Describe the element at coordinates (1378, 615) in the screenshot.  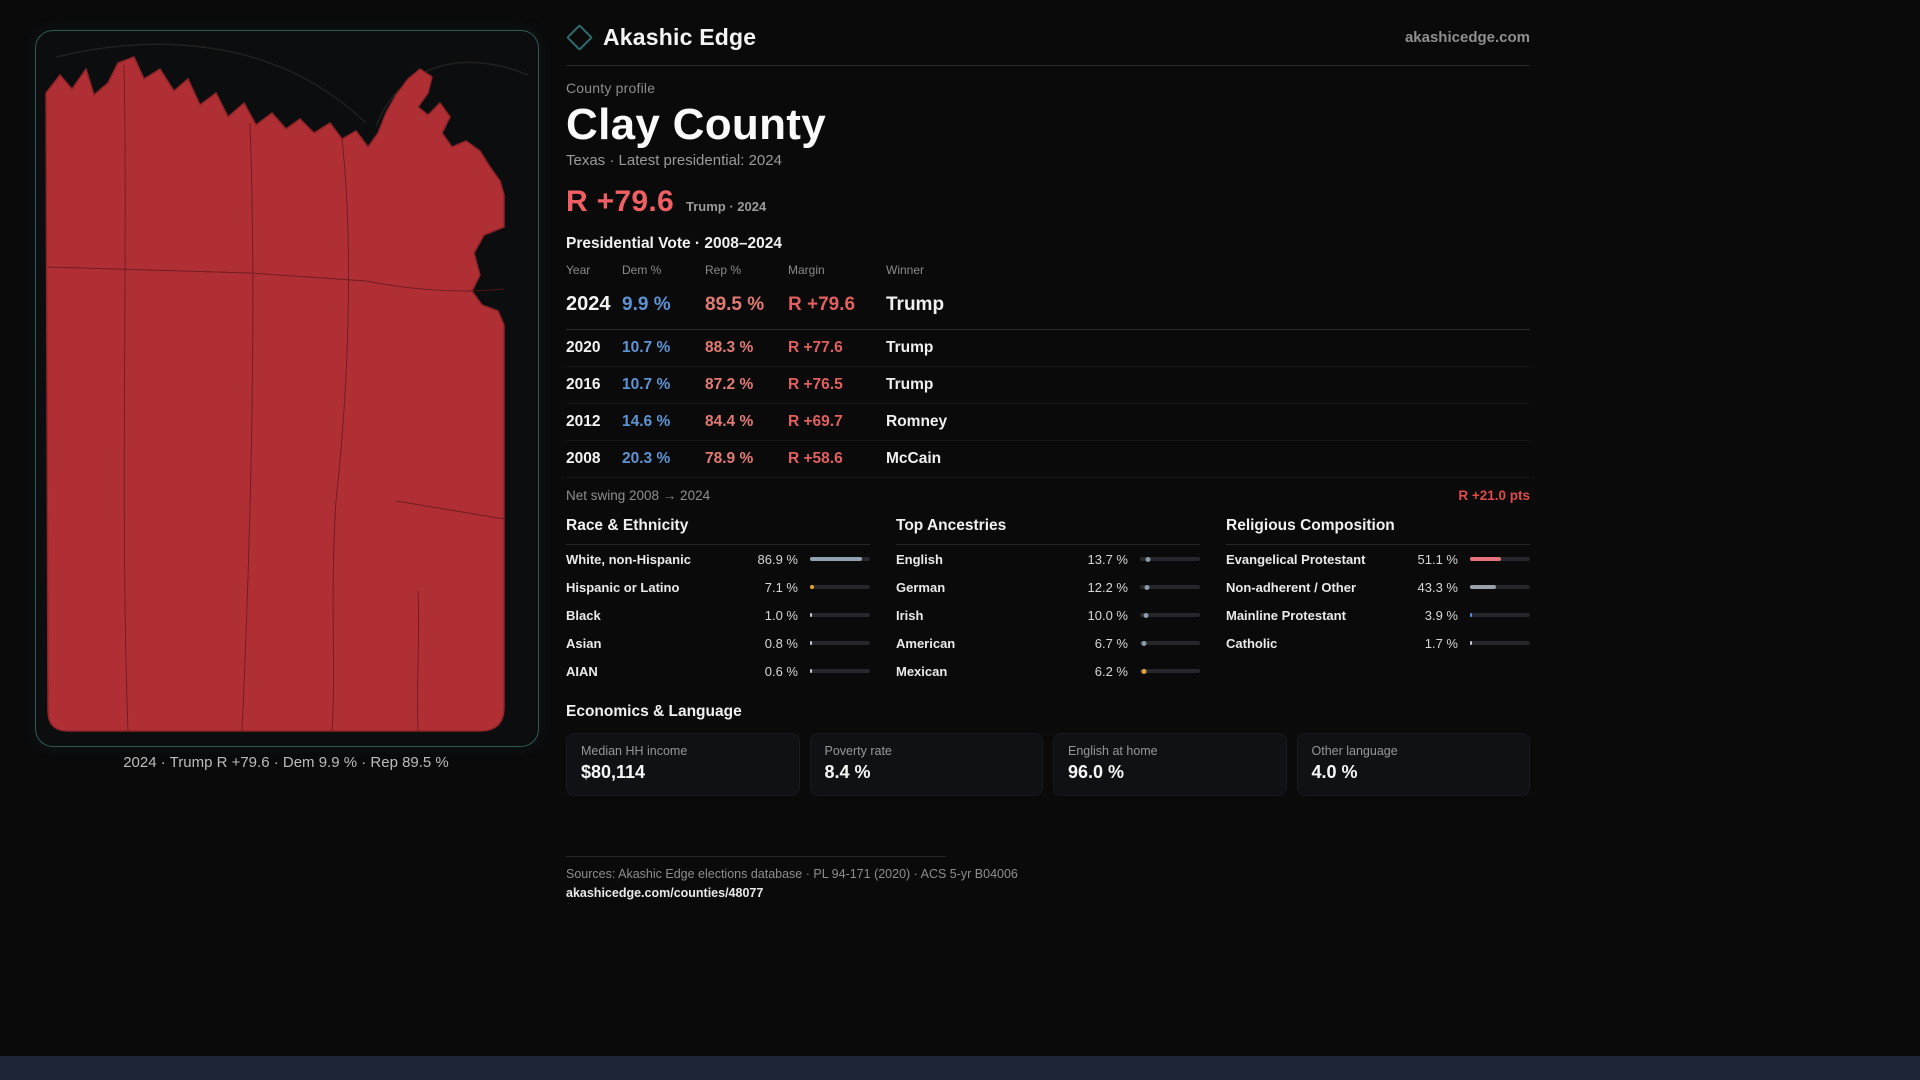
I see `stat-row: Mainline Protestant 3.9 %` at that location.